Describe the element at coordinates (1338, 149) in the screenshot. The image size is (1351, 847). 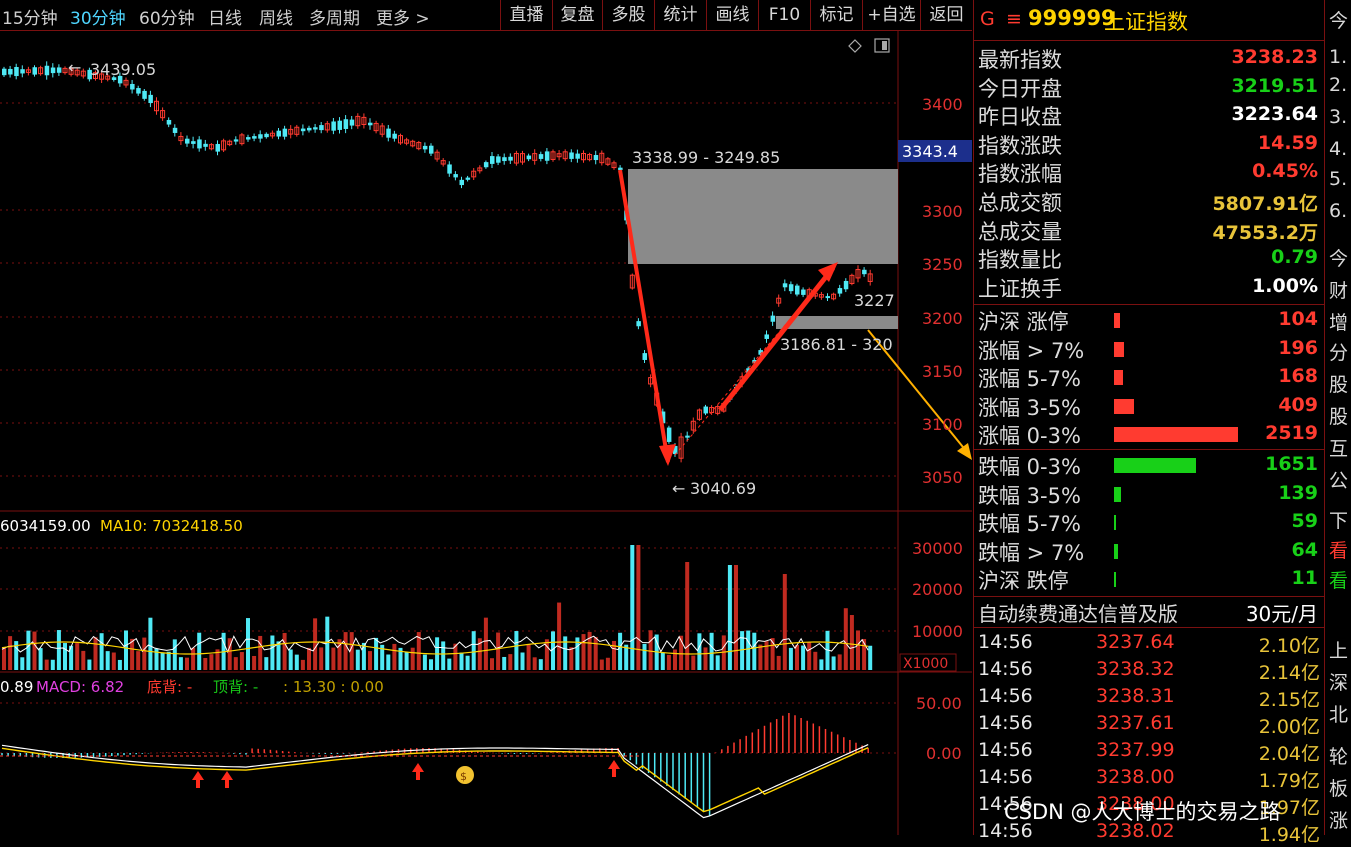
I see `side-menu-item: 4.` at that location.